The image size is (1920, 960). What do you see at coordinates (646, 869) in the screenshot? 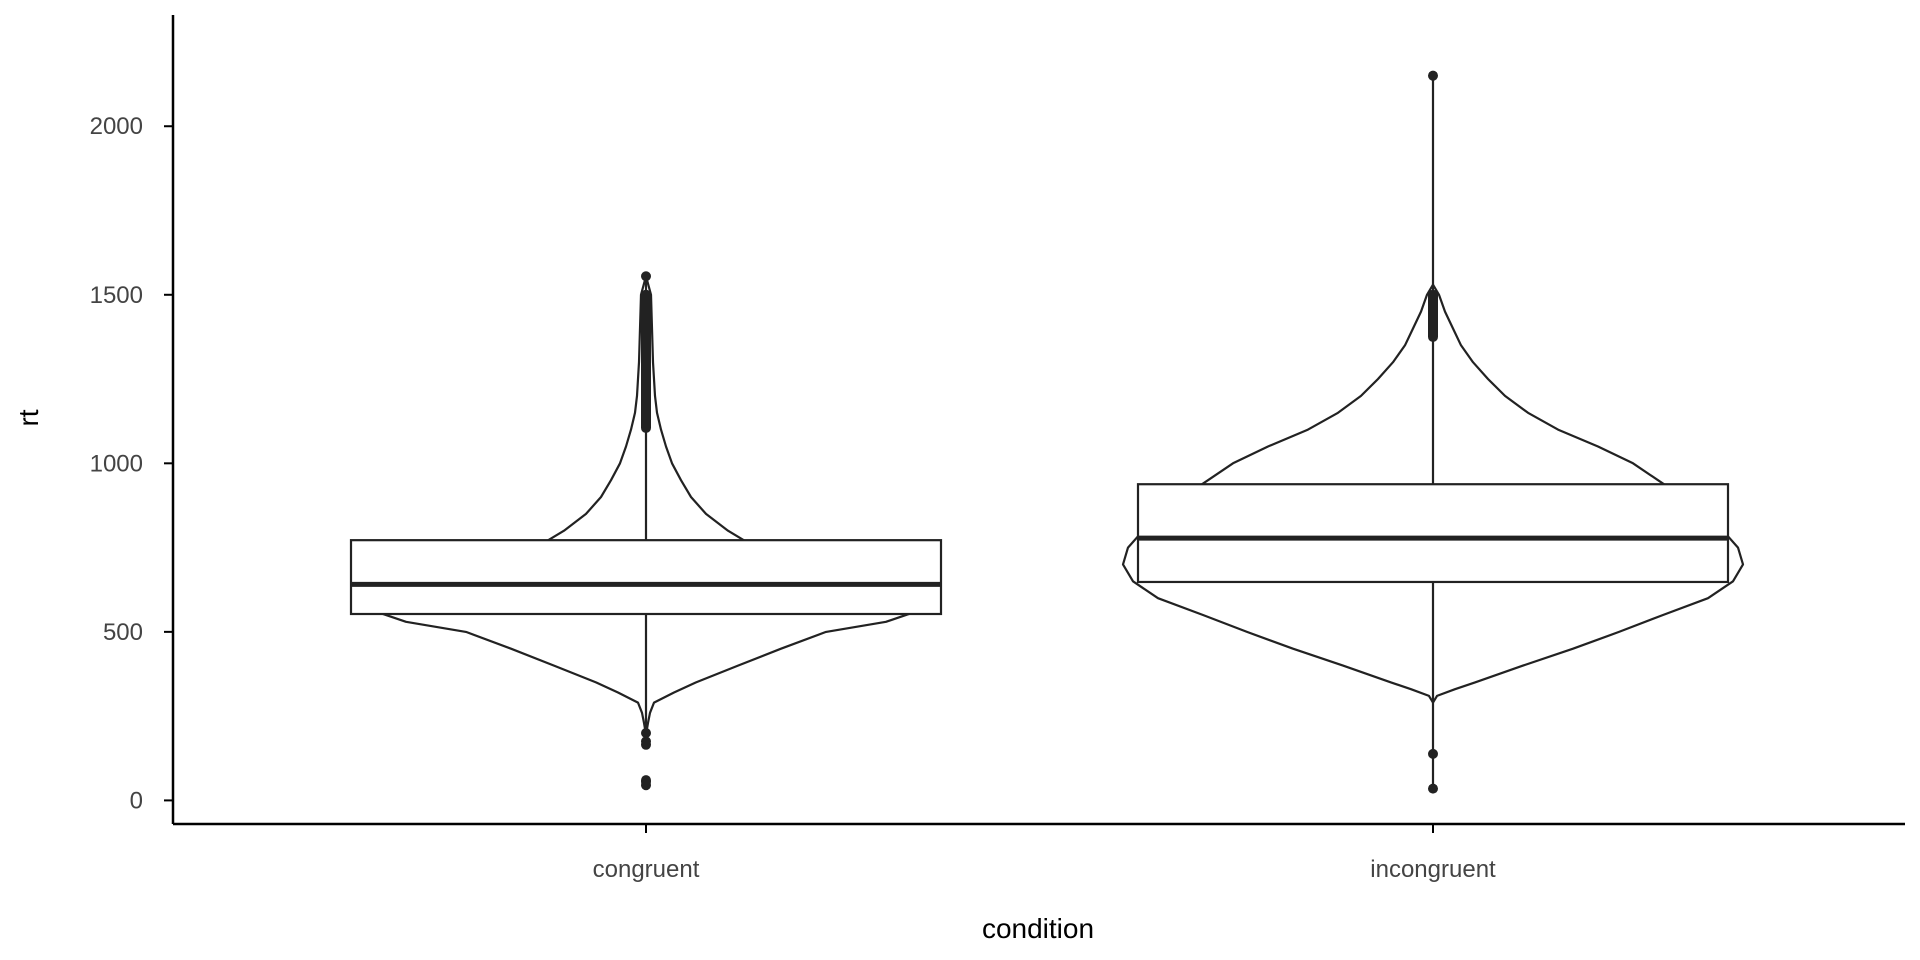
I see `x-tick-label: congruent` at bounding box center [646, 869].